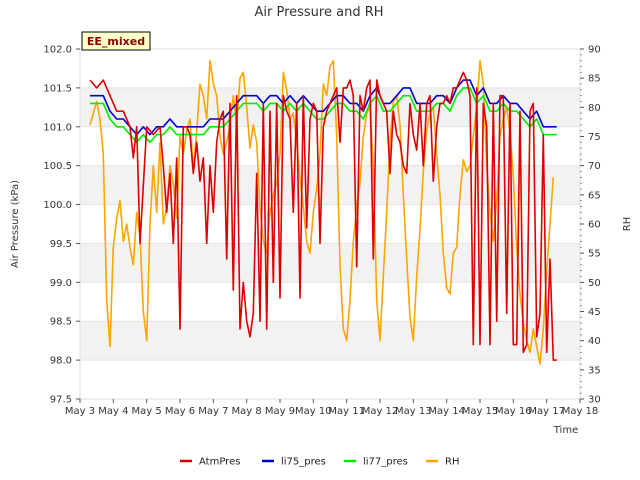  What do you see at coordinates (57, 88) in the screenshot?
I see `y-tick-label: 101.5` at bounding box center [57, 88].